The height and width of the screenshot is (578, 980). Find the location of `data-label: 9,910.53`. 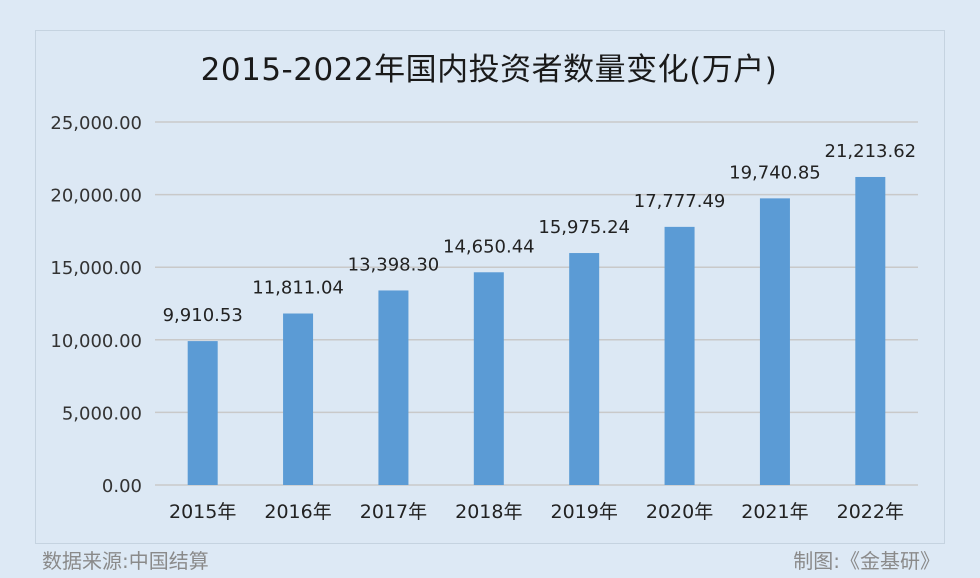

data-label: 9,910.53 is located at coordinates (203, 315).